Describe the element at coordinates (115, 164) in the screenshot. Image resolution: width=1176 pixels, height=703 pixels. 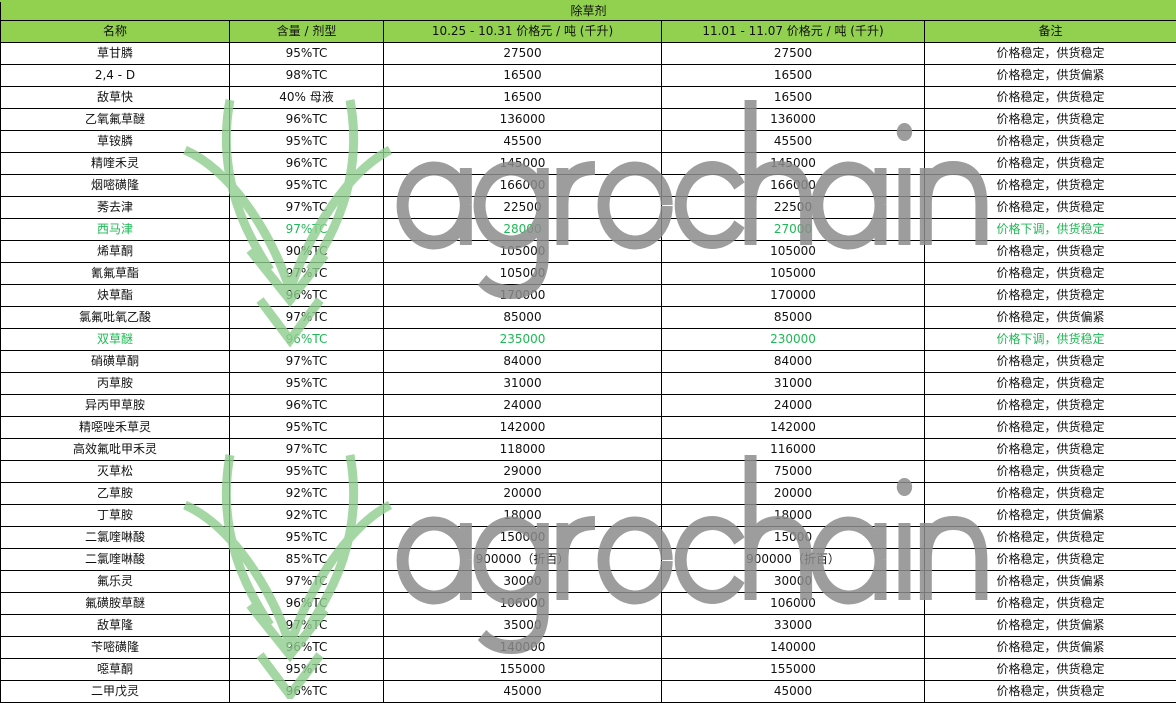
I see `cell-name: 精喹禾灵` at that location.